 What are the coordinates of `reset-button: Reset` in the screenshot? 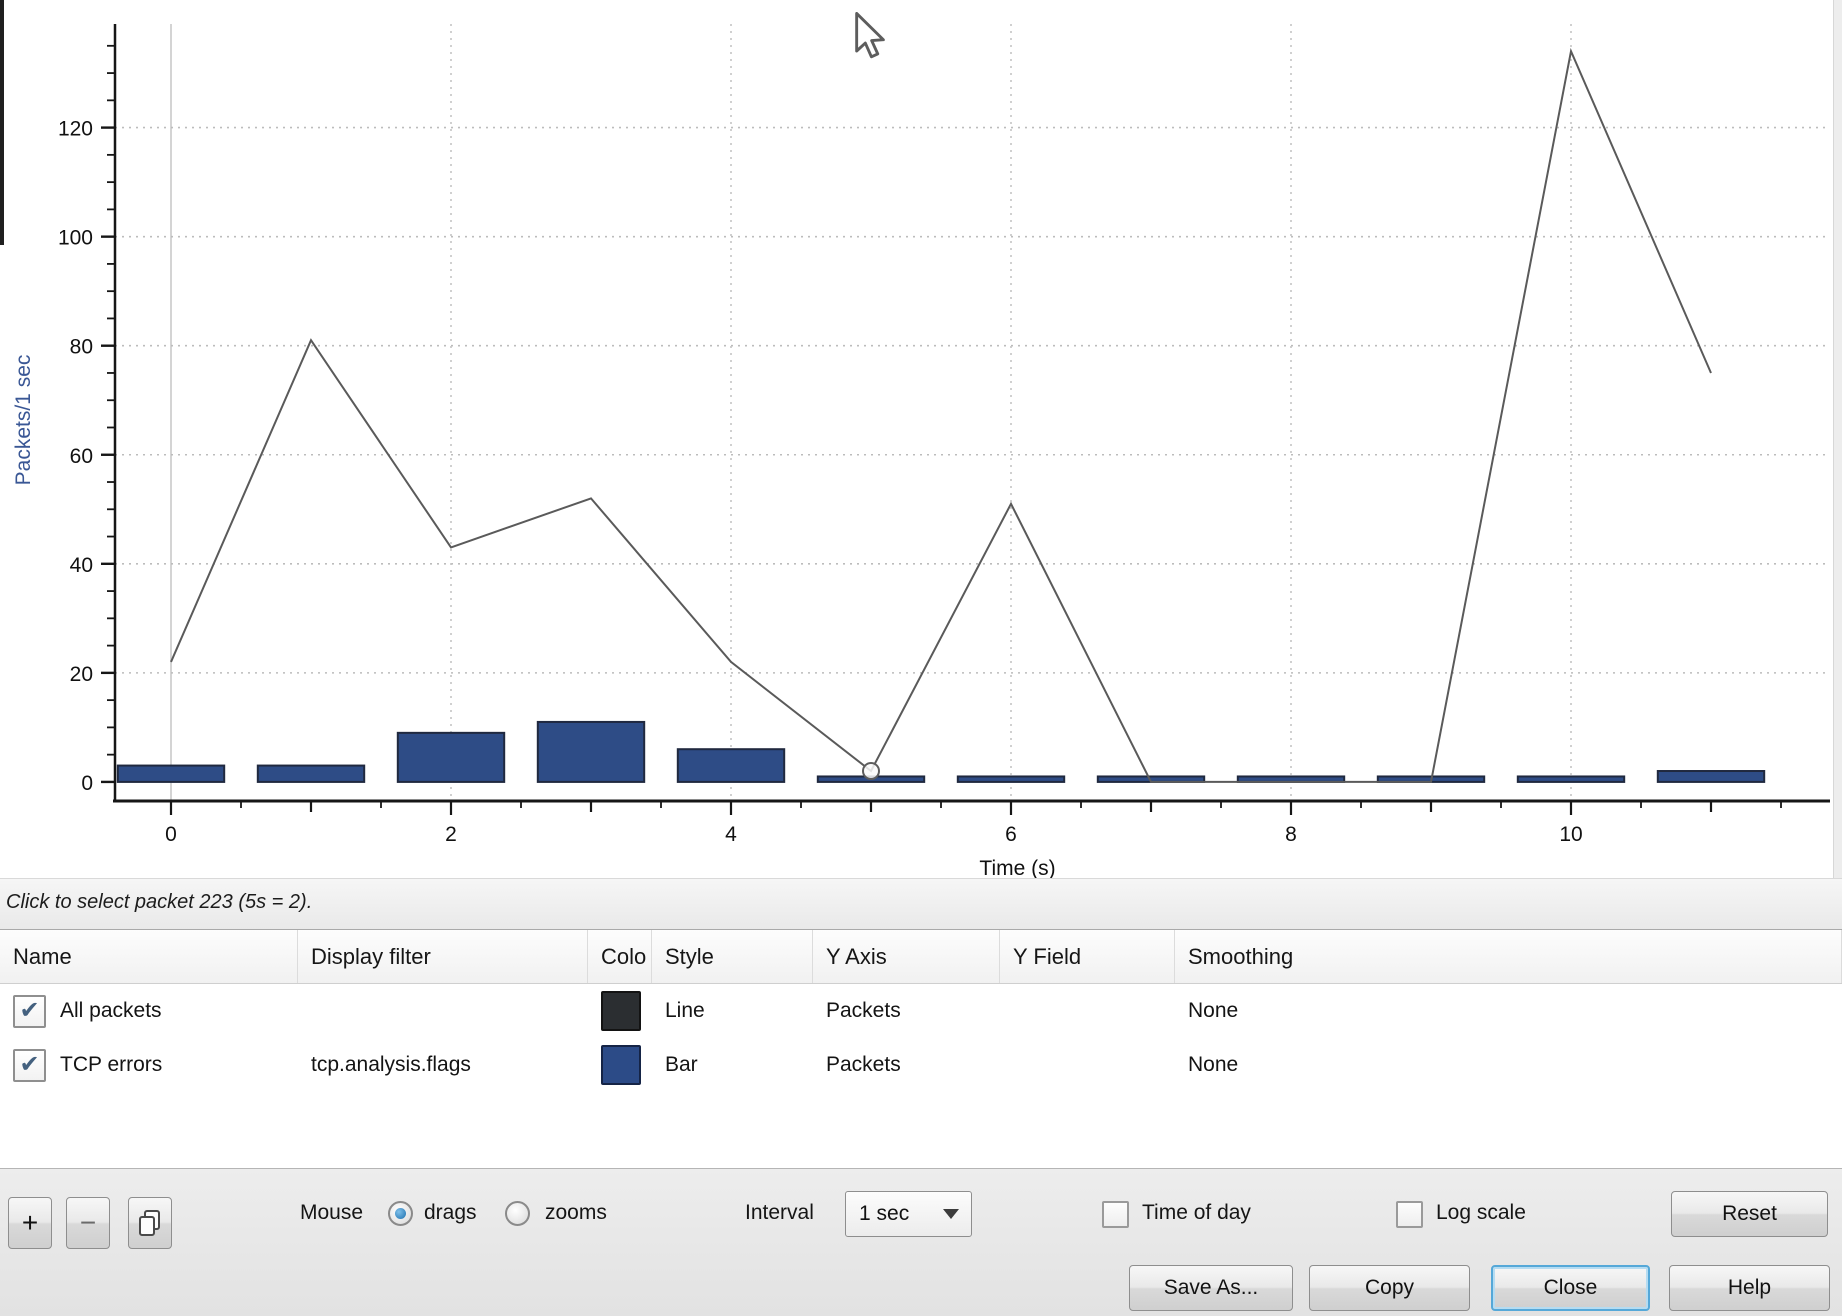 It's located at (1749, 1214).